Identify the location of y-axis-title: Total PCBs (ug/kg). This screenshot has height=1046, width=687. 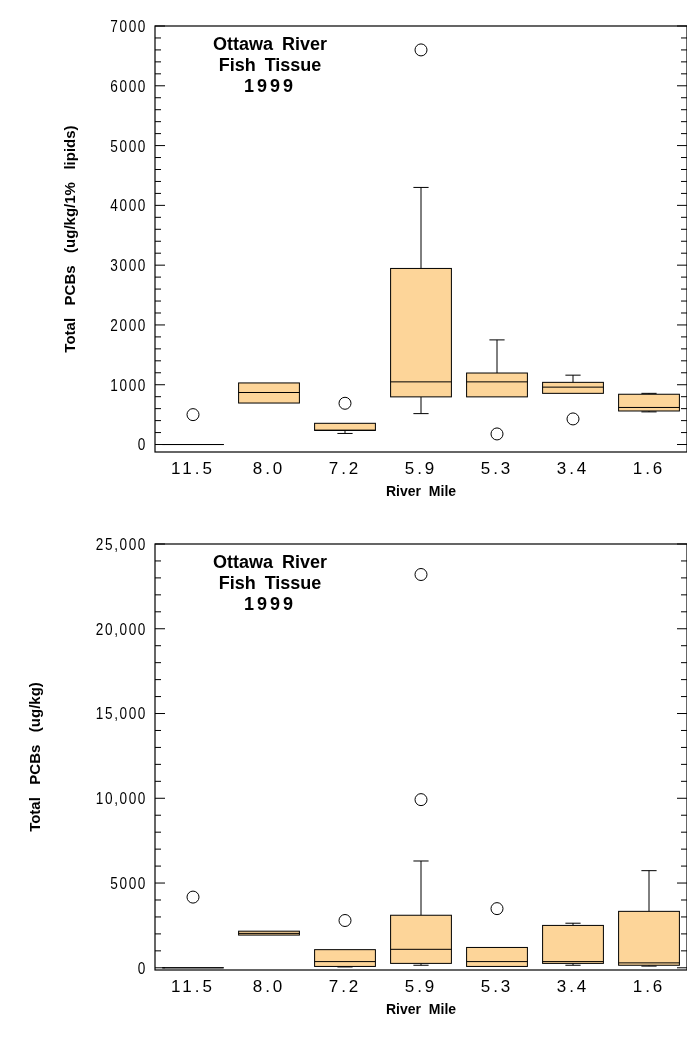
(34, 757).